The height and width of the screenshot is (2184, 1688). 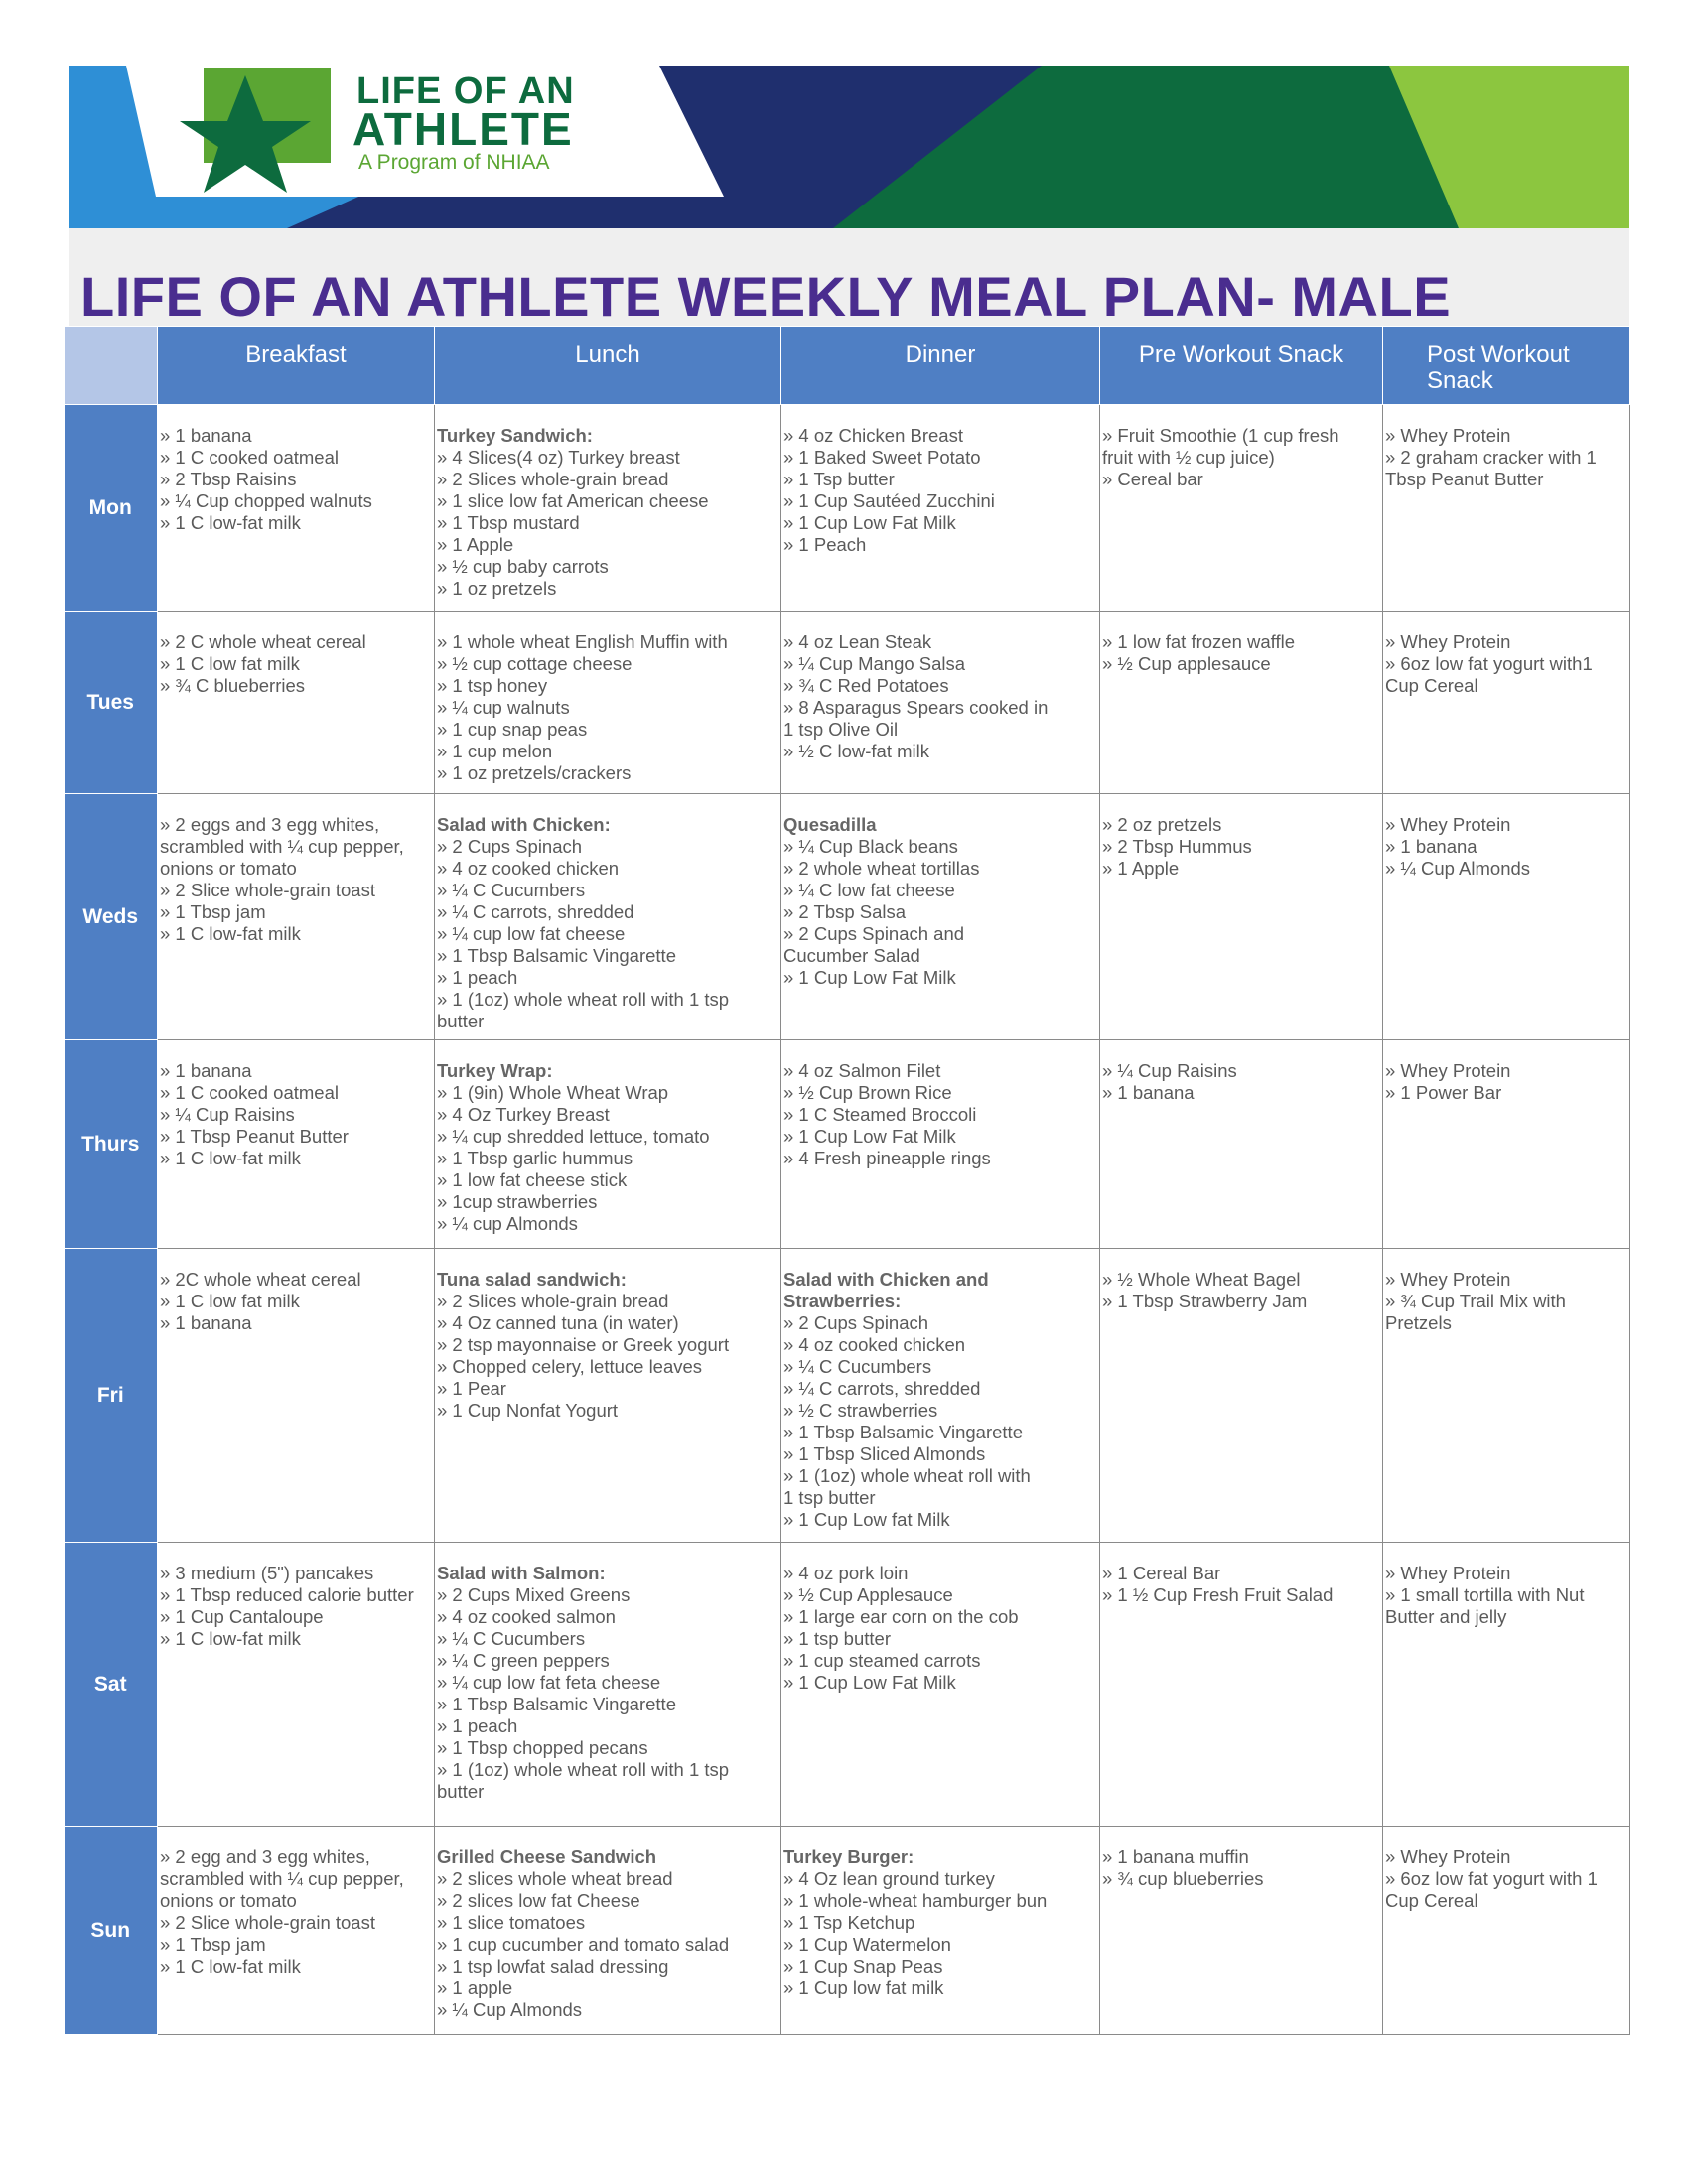 I want to click on meal-item: » 1cup strawberries, so click(x=517, y=1201).